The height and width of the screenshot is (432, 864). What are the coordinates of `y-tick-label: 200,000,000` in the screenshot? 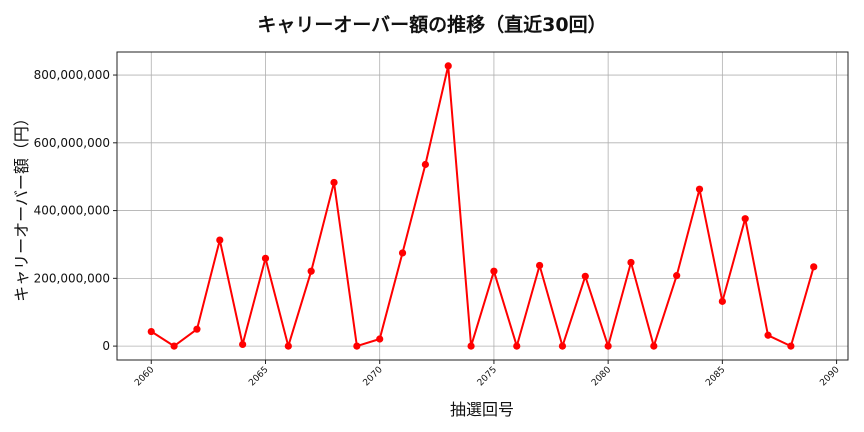 It's located at (72, 278).